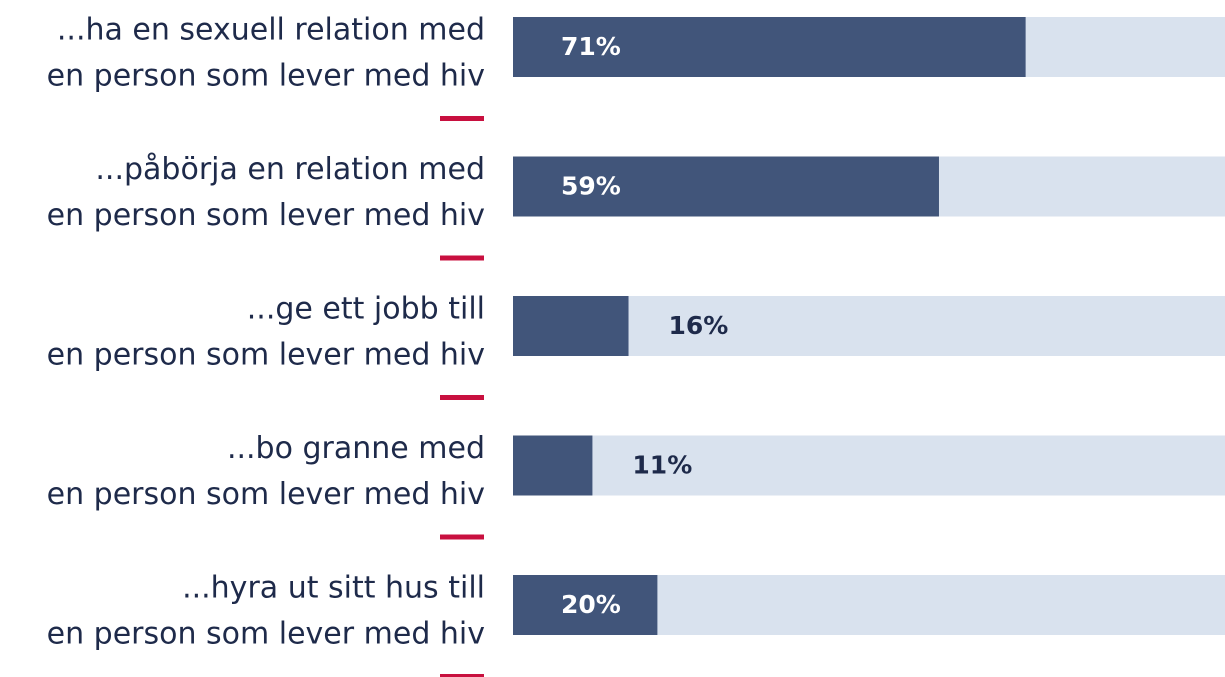 The image size is (1225, 677). What do you see at coordinates (591, 186) in the screenshot?
I see `value-label: 59%` at bounding box center [591, 186].